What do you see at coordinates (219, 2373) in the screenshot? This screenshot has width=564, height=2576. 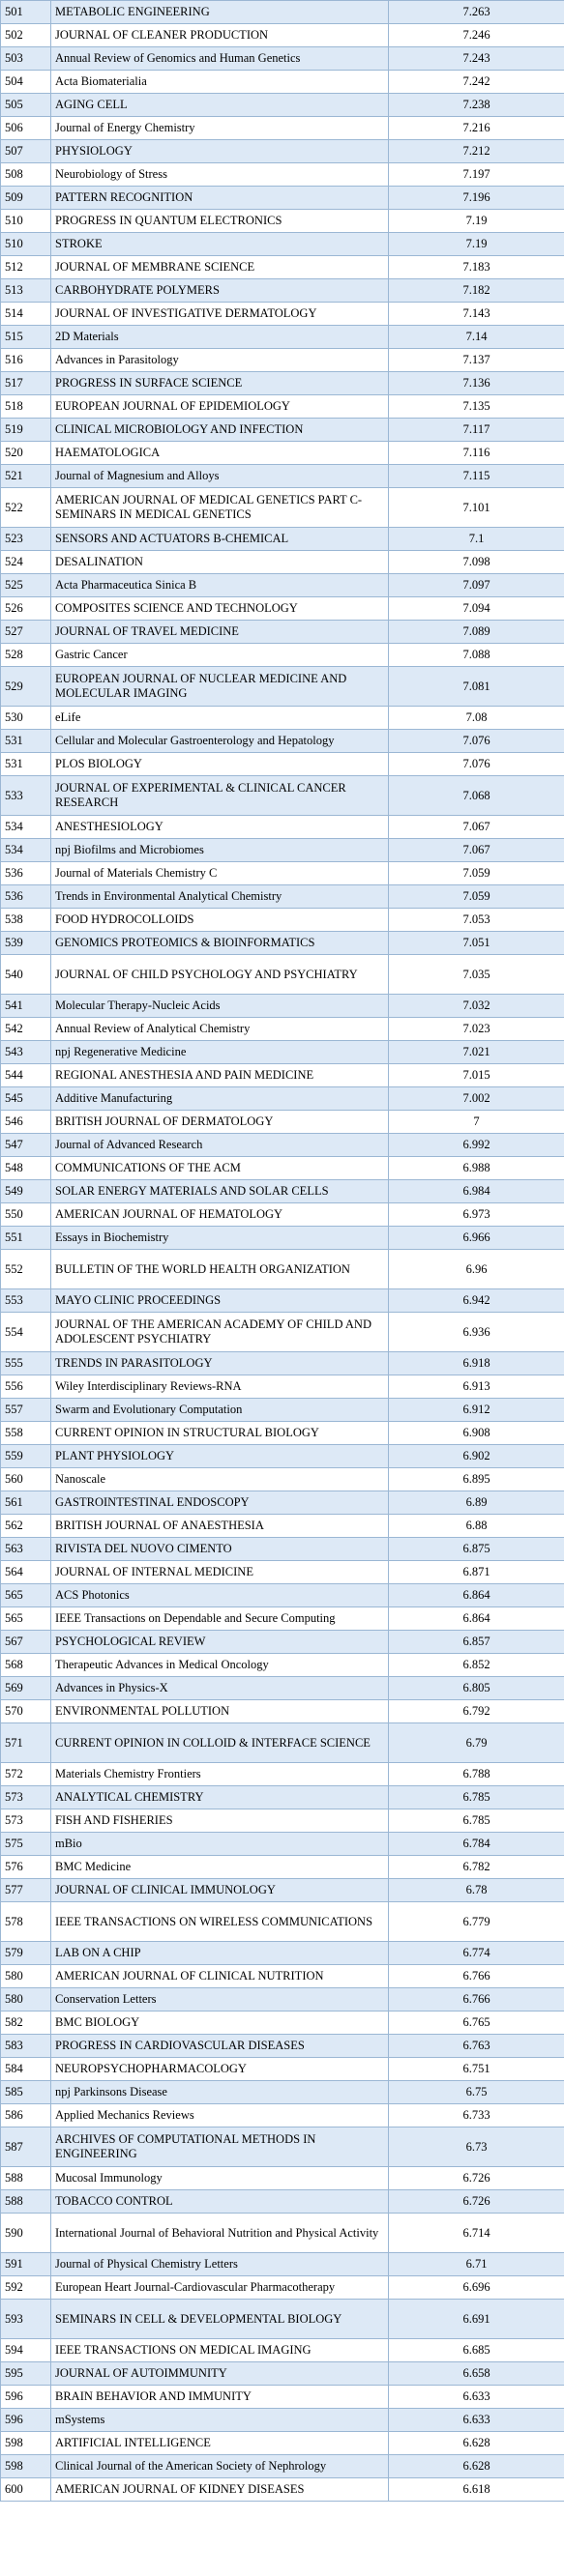 I see `journal-name-cell: JOURNAL OF AUTOIMMUNITY` at bounding box center [219, 2373].